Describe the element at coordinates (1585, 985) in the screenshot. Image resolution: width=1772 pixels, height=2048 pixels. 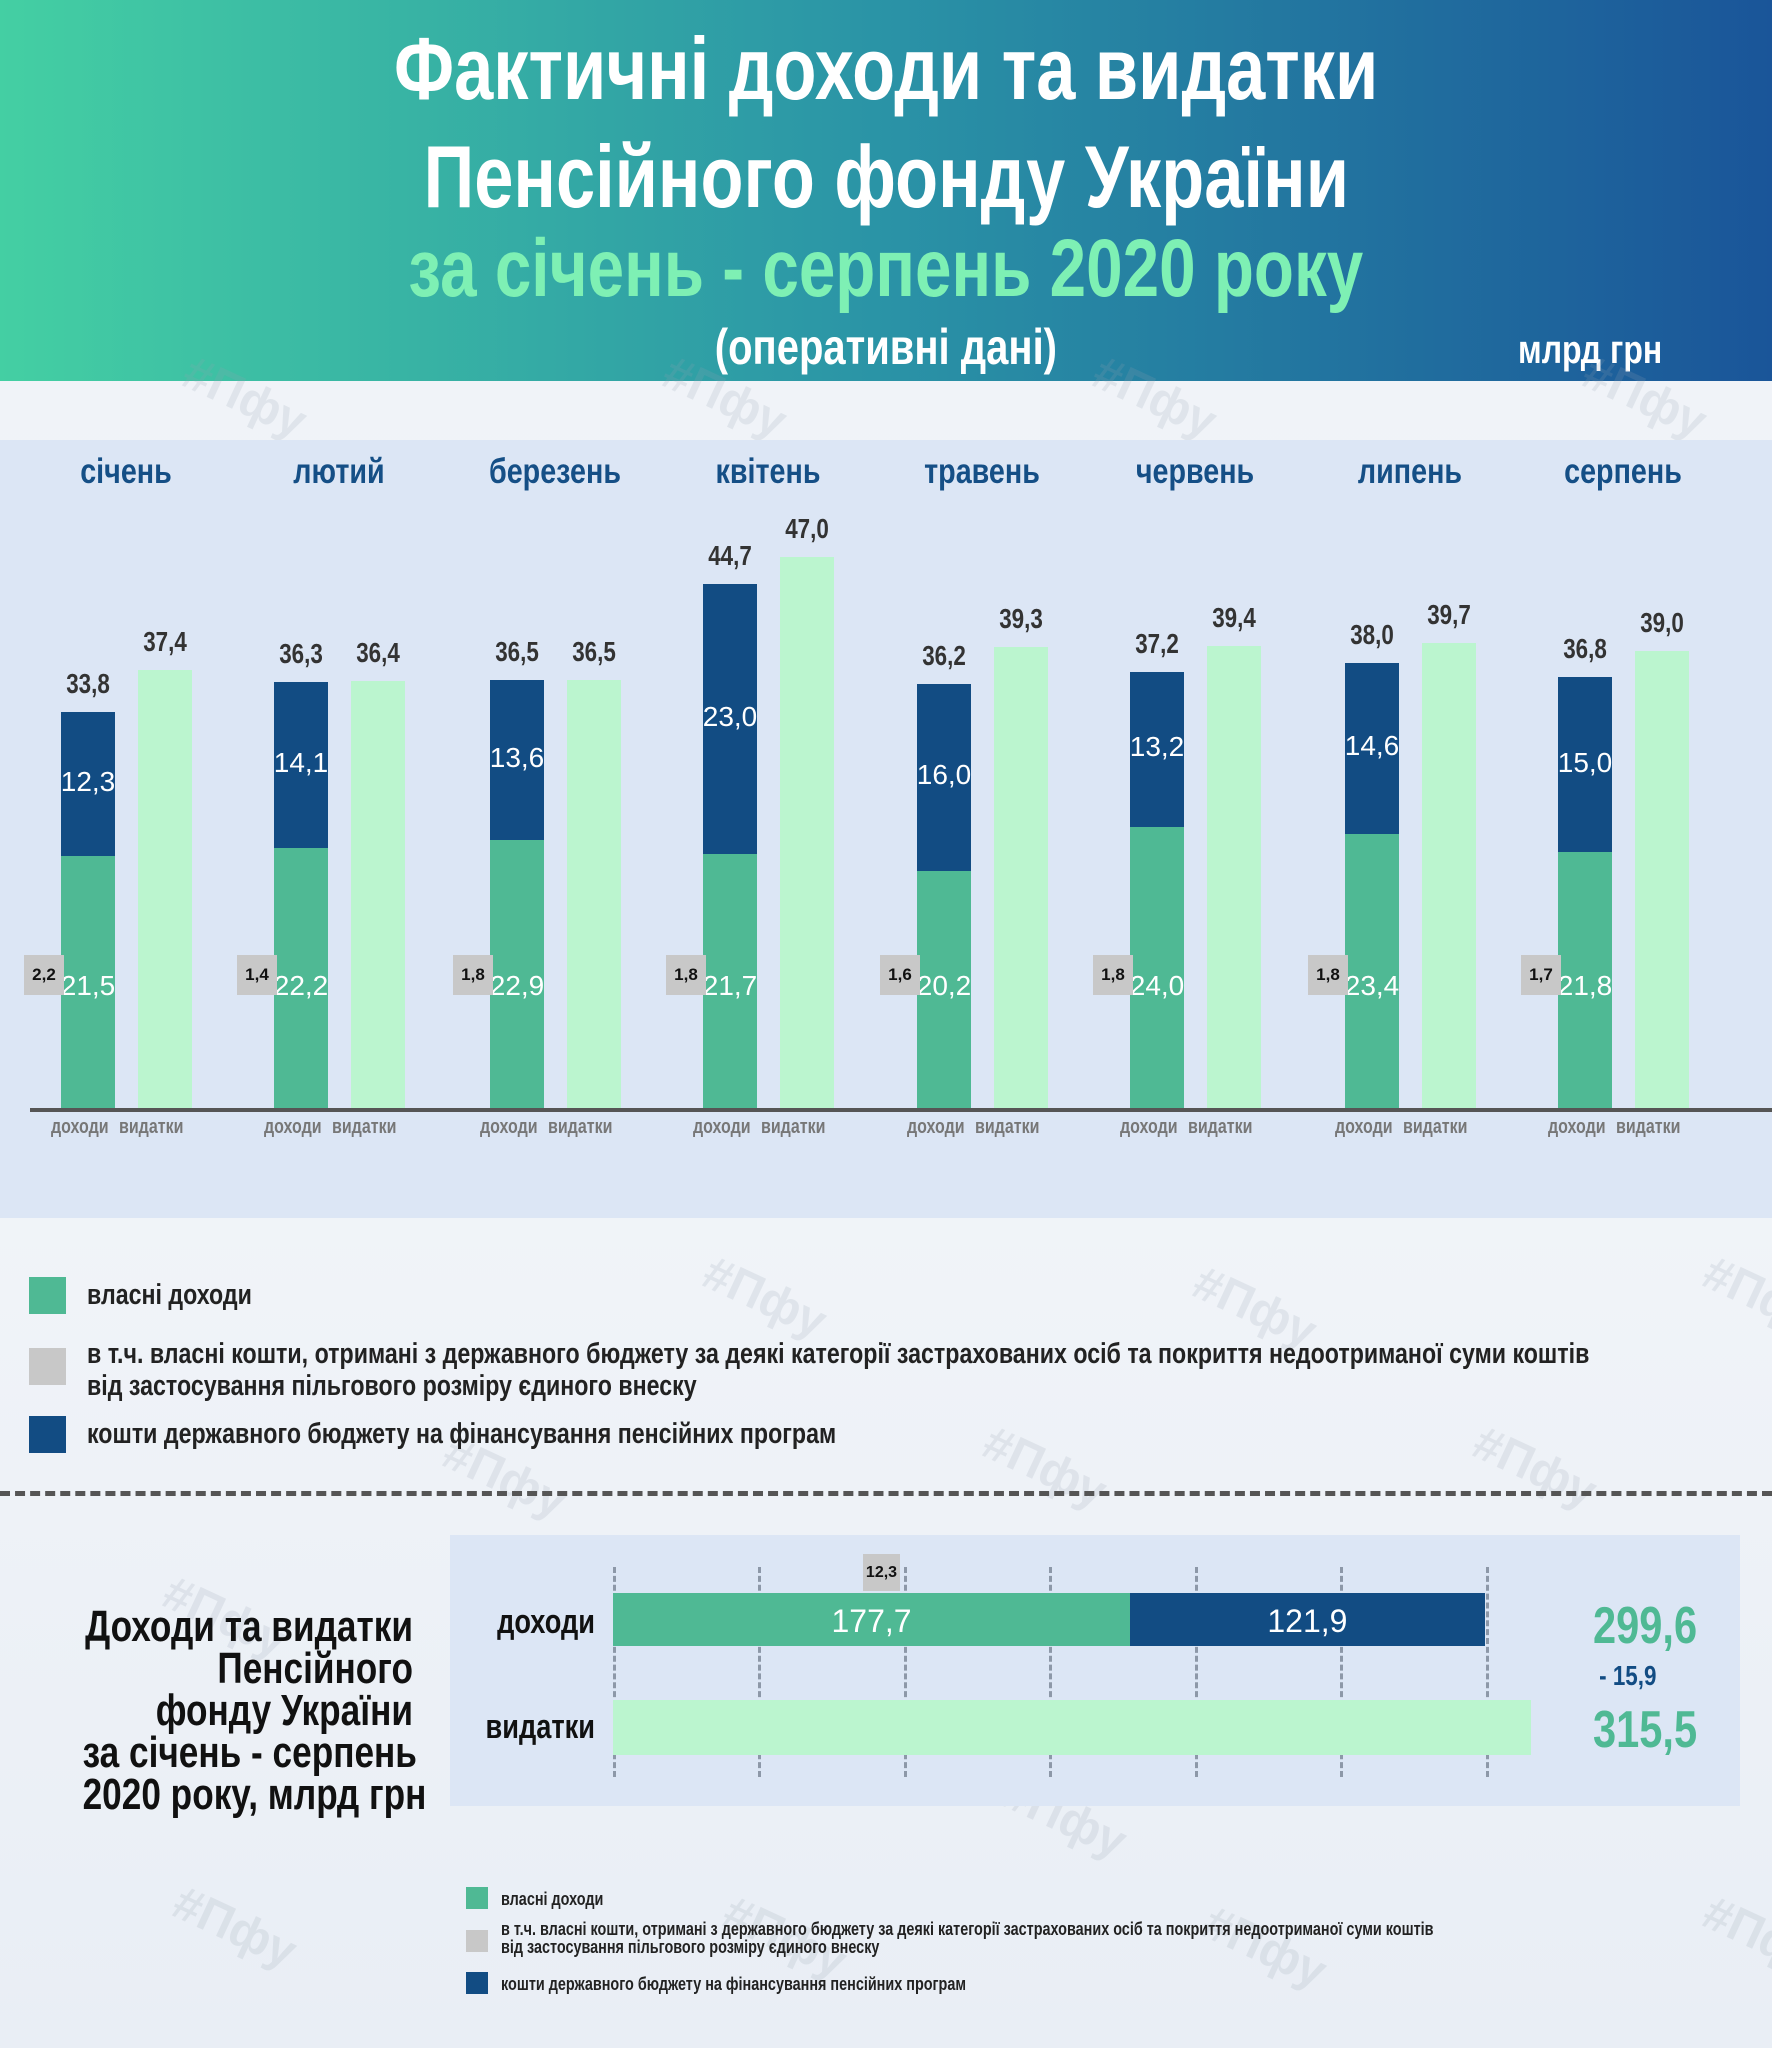
I see `own-income-label: 21,8` at that location.